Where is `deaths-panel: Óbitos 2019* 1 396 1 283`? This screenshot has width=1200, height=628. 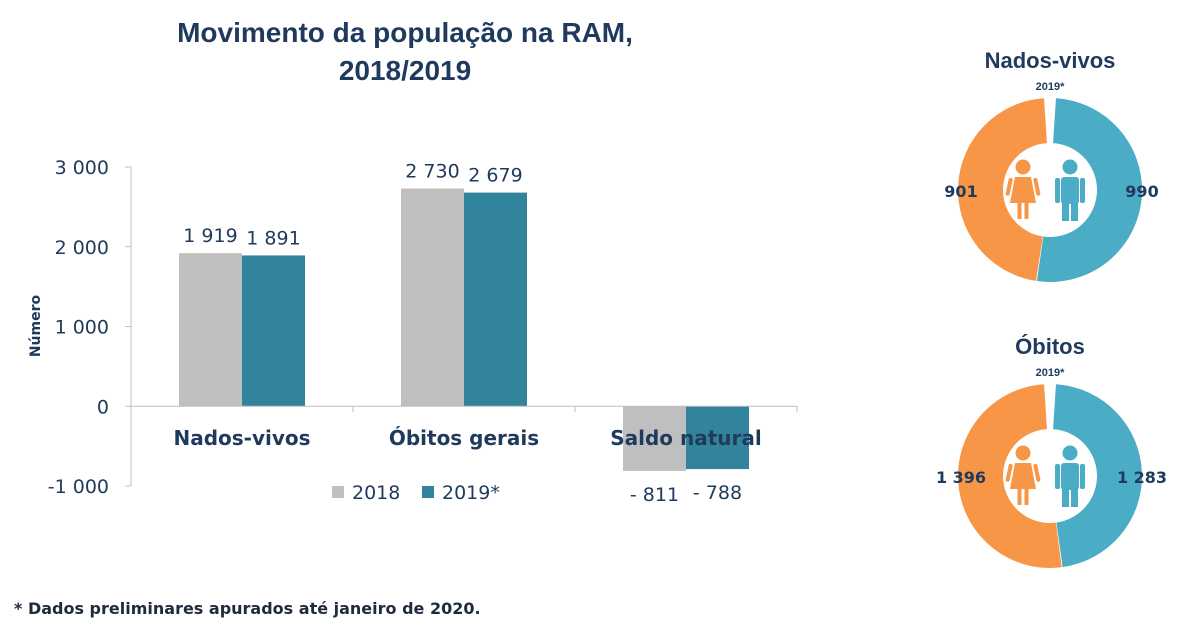 deaths-panel: Óbitos 2019* 1 396 1 283 is located at coordinates (1050, 451).